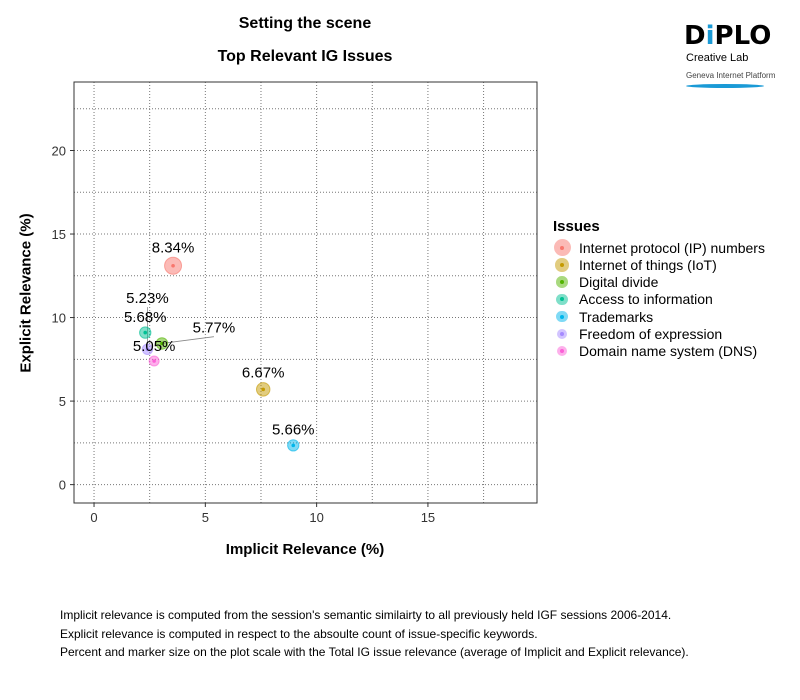 The image size is (800, 700). What do you see at coordinates (728, 36) in the screenshot?
I see `logo-brand: DiPLO` at bounding box center [728, 36].